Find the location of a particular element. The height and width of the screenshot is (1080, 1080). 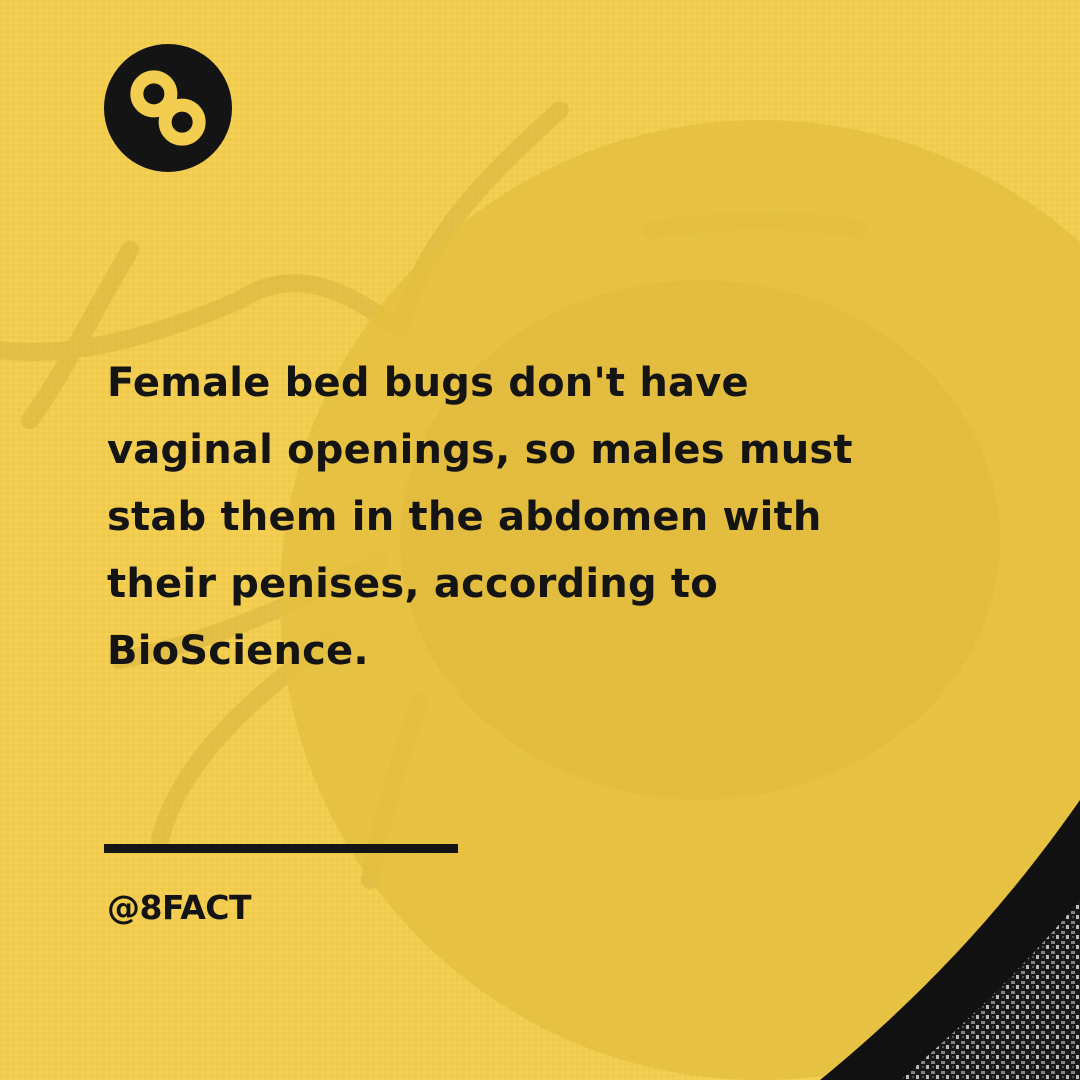

divider-line is located at coordinates (281, 848).